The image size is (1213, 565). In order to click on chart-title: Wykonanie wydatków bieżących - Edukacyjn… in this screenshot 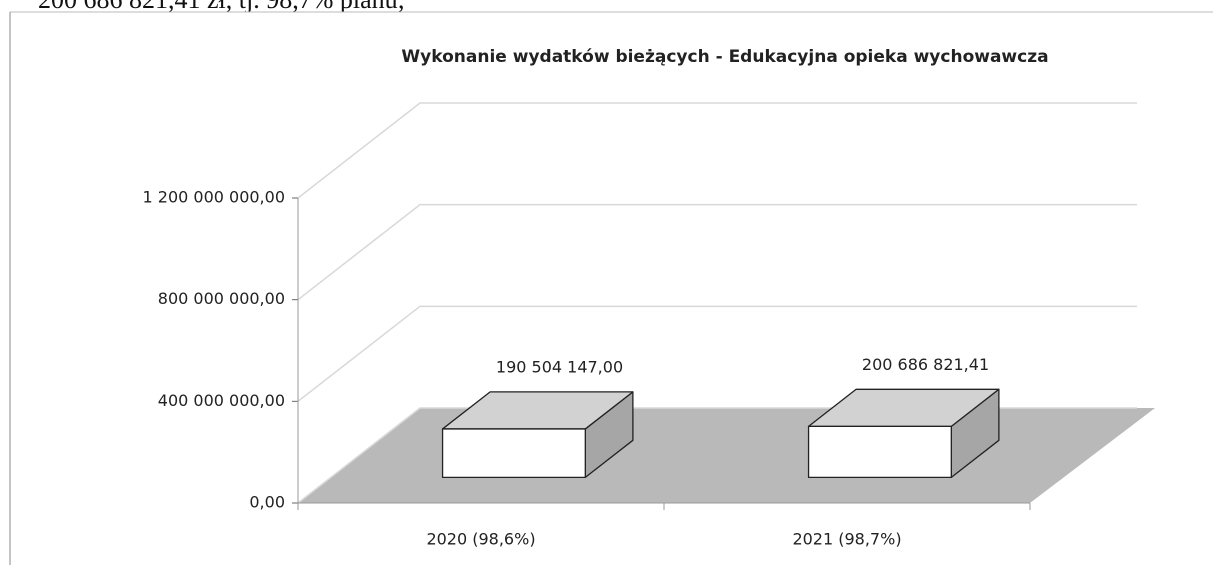, I will do `click(724, 57)`.